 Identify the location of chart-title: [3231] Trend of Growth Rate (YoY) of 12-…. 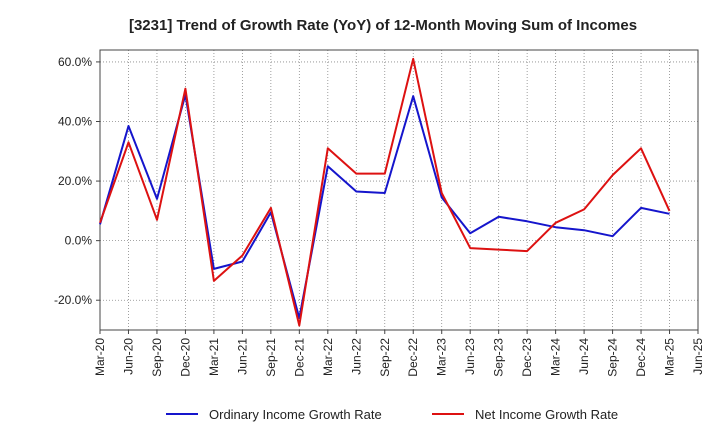
(383, 25).